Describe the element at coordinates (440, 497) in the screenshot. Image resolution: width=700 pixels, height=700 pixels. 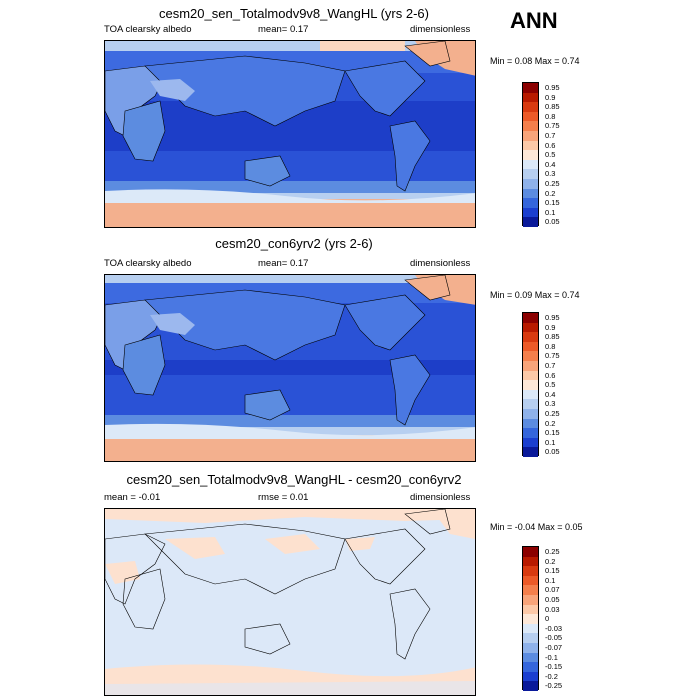
I see `panel-3-units: dimensionless` at that location.